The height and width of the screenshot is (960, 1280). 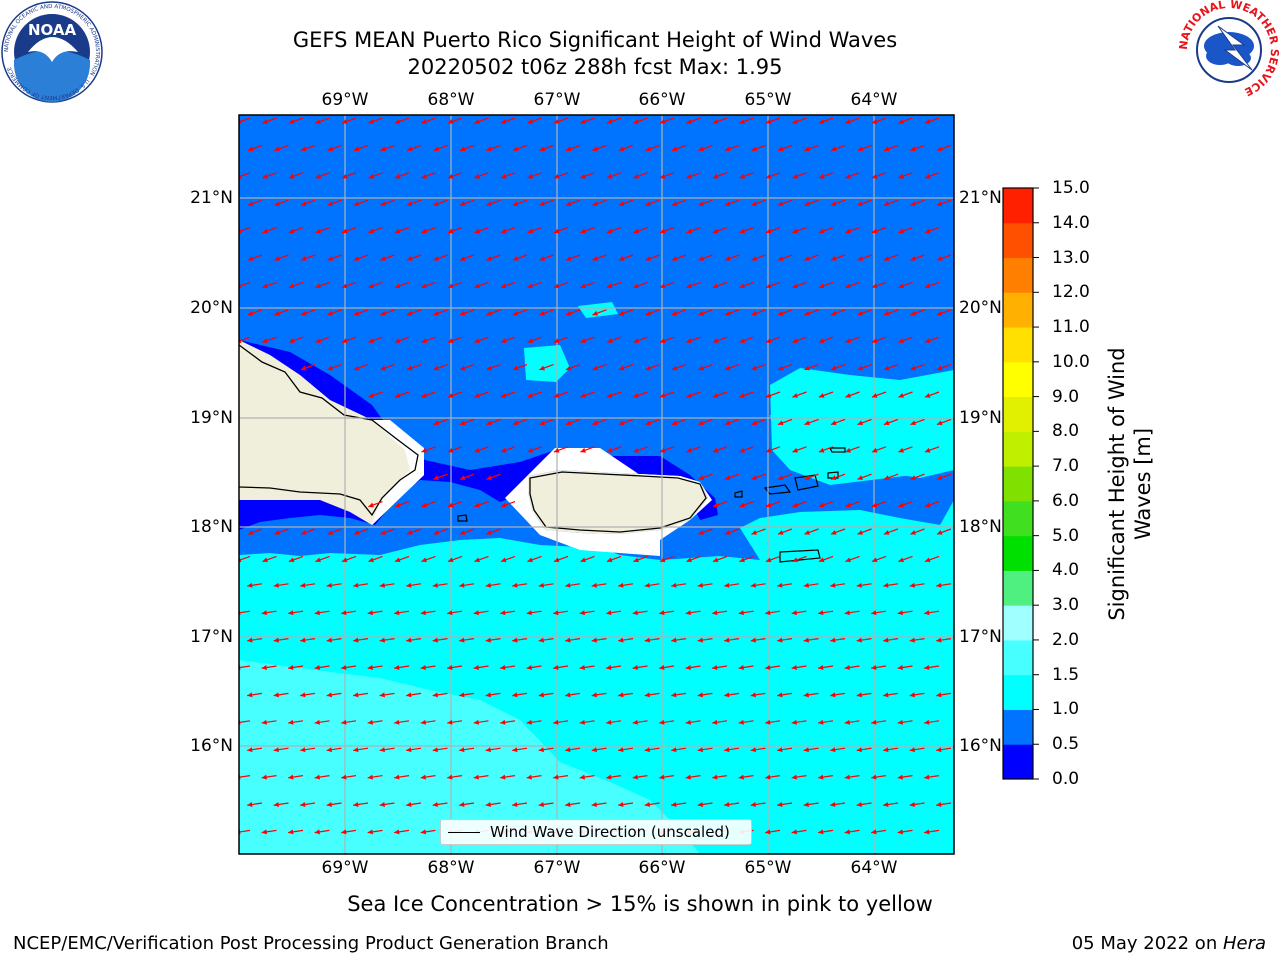 I want to click on lat-label-right: 20°N, so click(x=980, y=308).